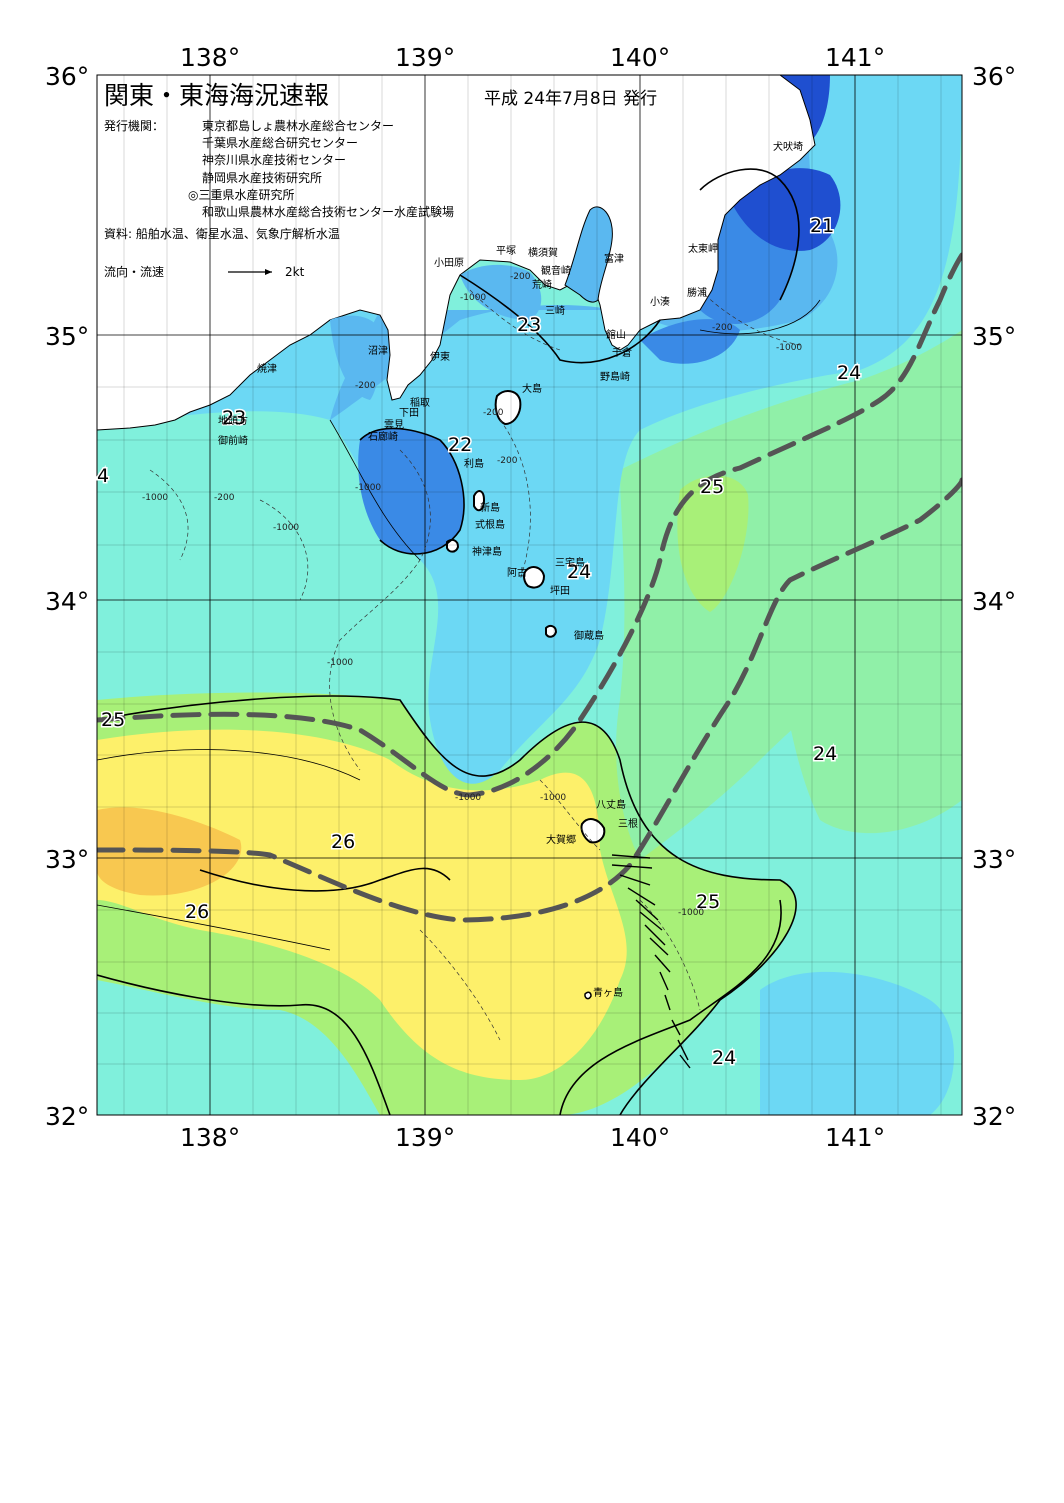 This screenshot has width=1064, height=1503. I want to click on island-oshima, so click(508, 408).